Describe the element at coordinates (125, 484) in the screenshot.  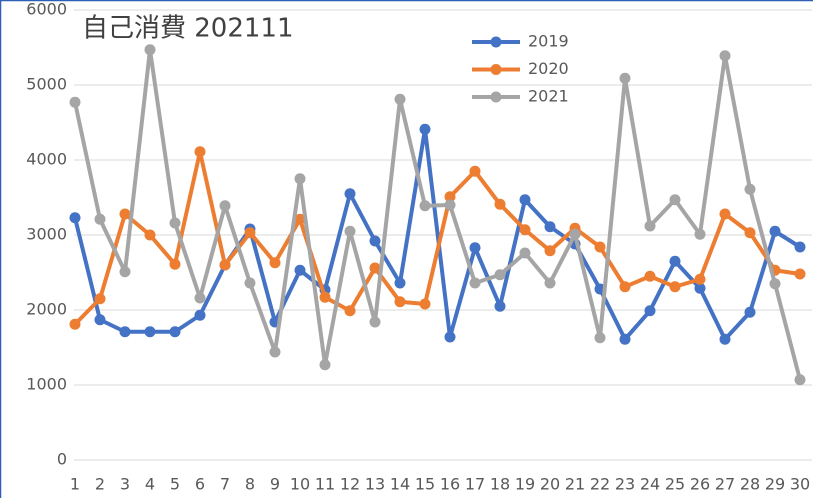
I see `x-tick-label: 3` at that location.